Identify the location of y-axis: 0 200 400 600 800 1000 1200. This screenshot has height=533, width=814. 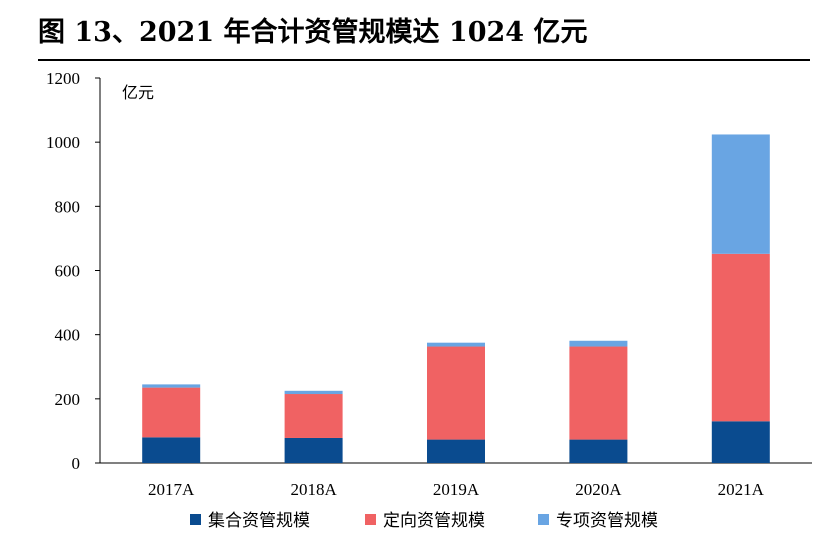
(73, 271).